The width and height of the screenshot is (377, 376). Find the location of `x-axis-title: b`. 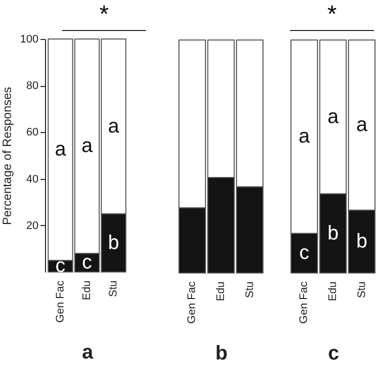

x-axis-title: b is located at coordinates (221, 353).